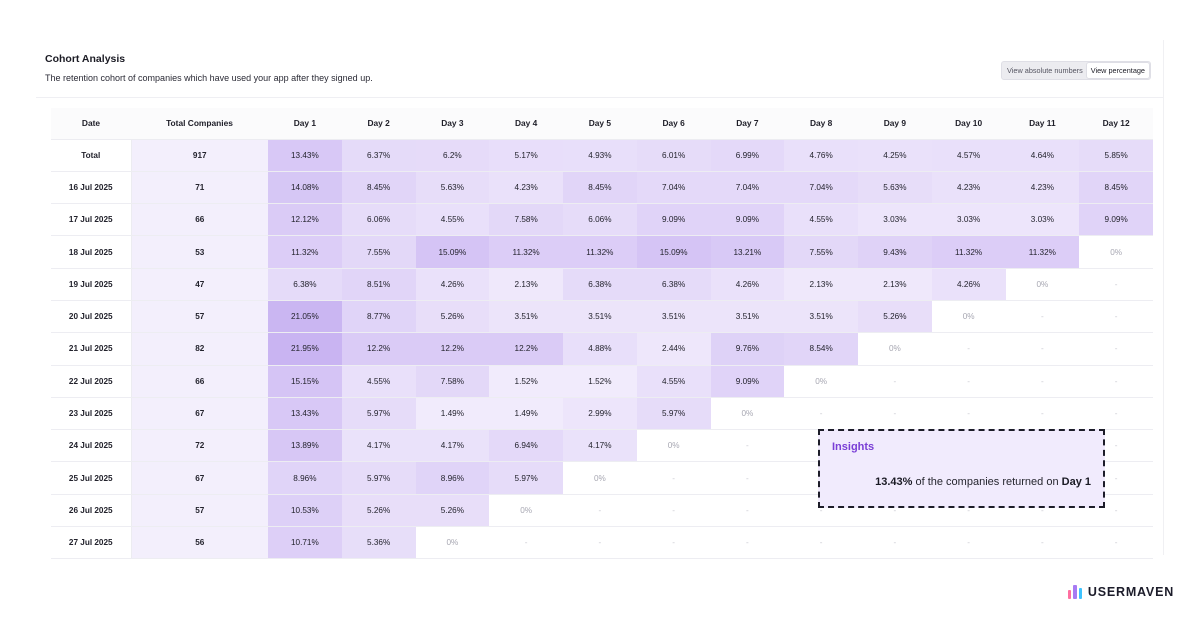 This screenshot has width=1200, height=630. Describe the element at coordinates (199, 284) in the screenshot. I see `total-companies: 47` at that location.